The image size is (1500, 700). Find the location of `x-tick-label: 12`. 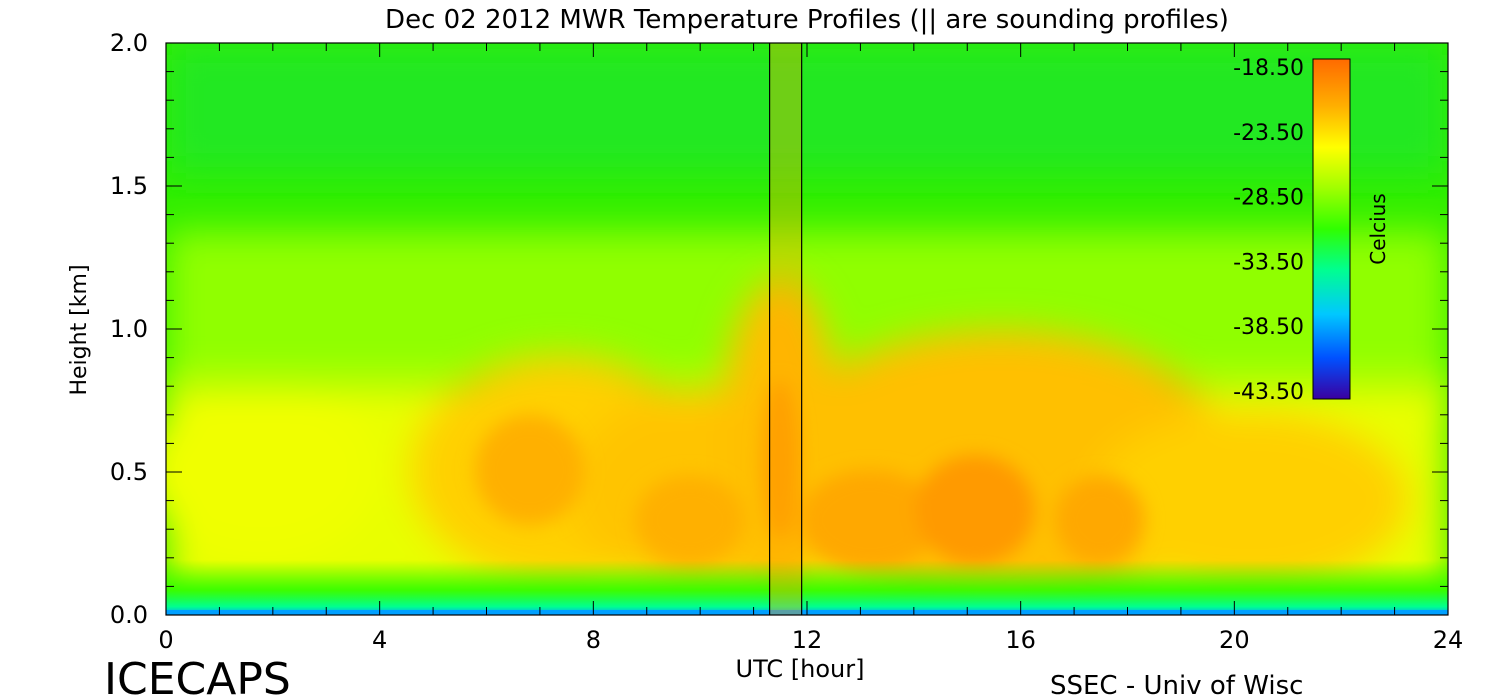

x-tick-label: 12 is located at coordinates (807, 640).